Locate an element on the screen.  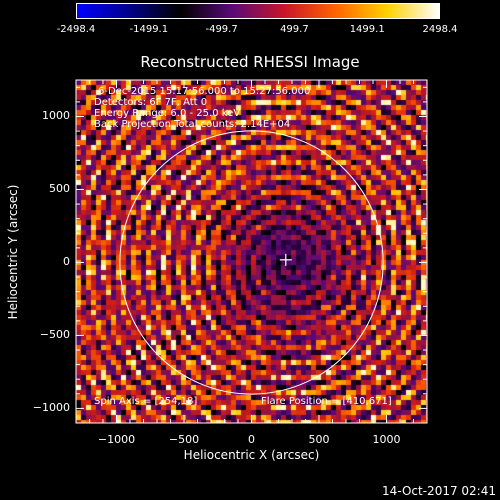
y-tick-label: 1000 is located at coordinates (56, 116).